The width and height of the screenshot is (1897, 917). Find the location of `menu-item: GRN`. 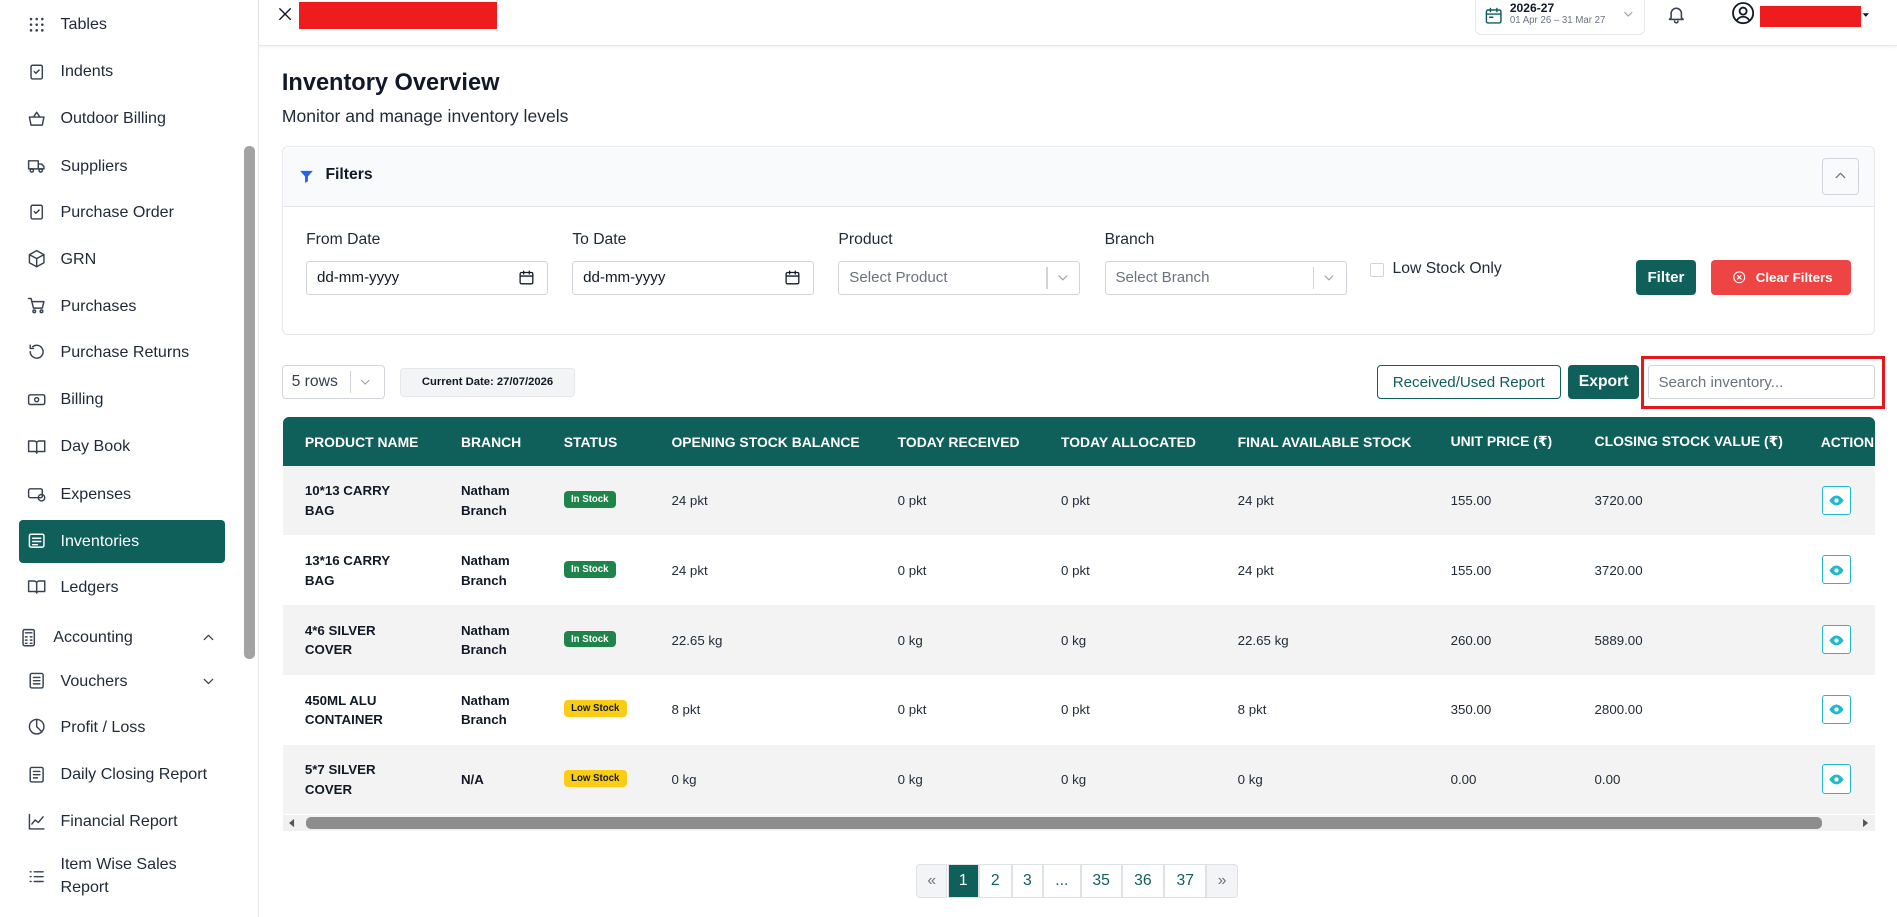

menu-item: GRN is located at coordinates (78, 258).